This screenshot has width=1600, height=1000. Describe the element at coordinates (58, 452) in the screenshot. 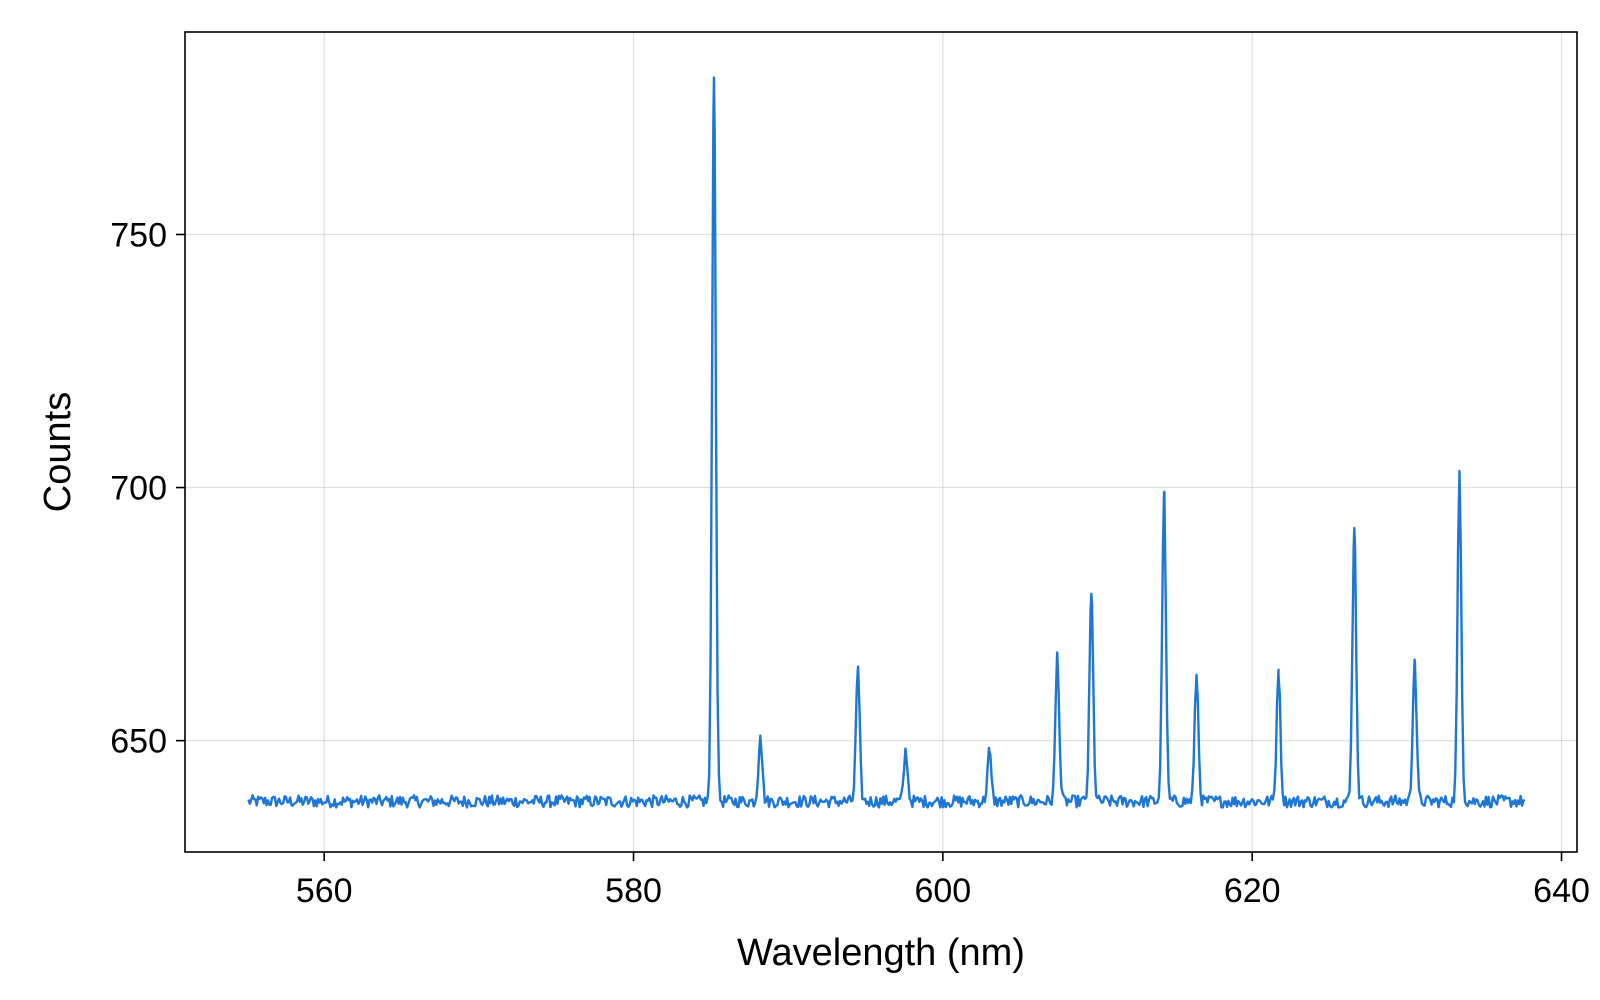

I see `y-axis-label: Counts` at that location.